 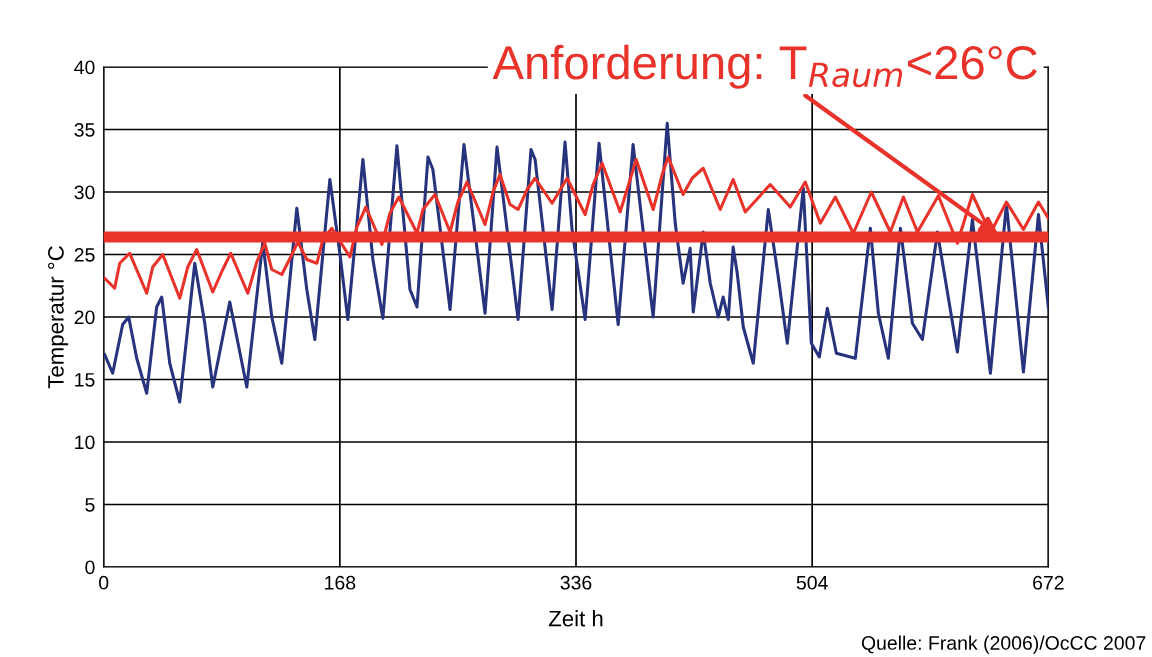 I want to click on y-tick-label: 20, so click(x=84, y=317).